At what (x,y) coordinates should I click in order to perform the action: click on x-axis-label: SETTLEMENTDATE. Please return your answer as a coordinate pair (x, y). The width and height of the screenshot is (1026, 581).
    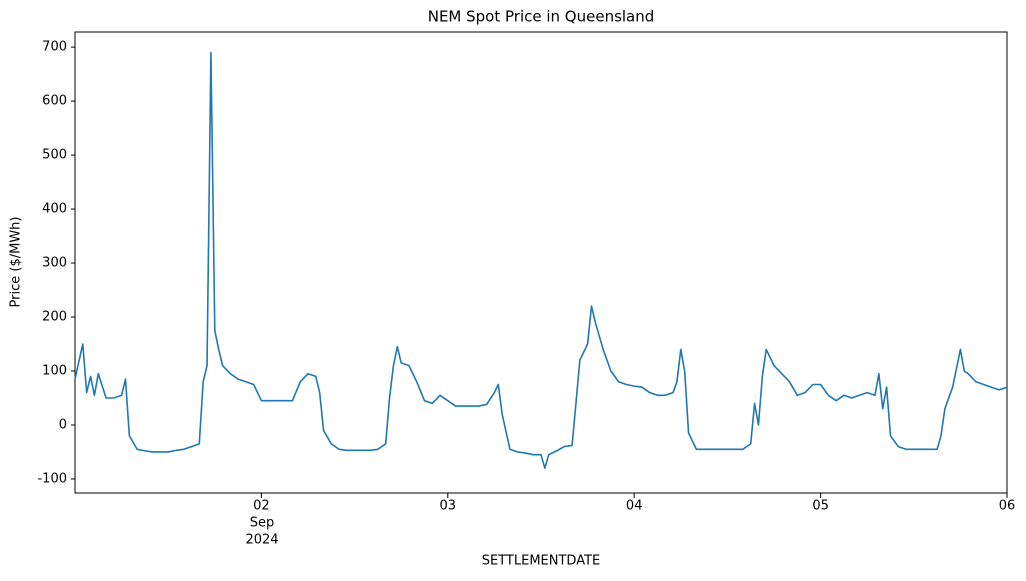
    Looking at the image, I should click on (541, 561).